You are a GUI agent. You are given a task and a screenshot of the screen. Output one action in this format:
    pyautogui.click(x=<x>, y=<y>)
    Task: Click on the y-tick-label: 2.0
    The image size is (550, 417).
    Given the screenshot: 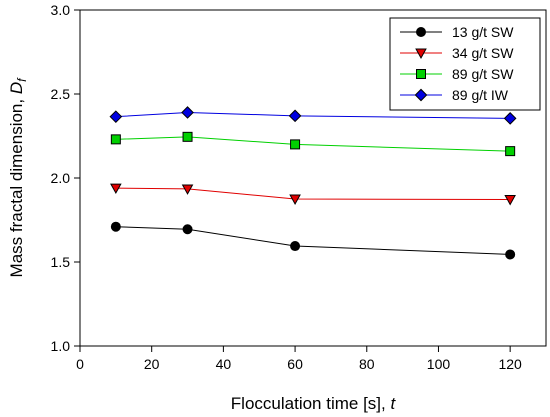 What is the action you would take?
    pyautogui.click(x=61, y=178)
    